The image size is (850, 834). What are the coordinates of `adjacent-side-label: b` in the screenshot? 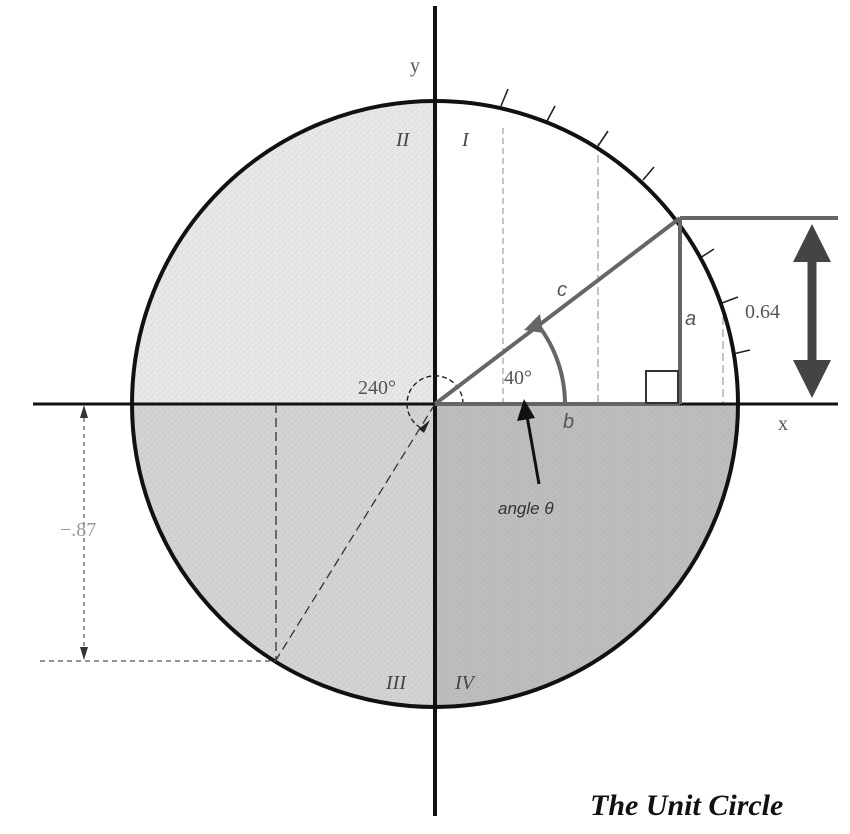 It's located at (568, 422).